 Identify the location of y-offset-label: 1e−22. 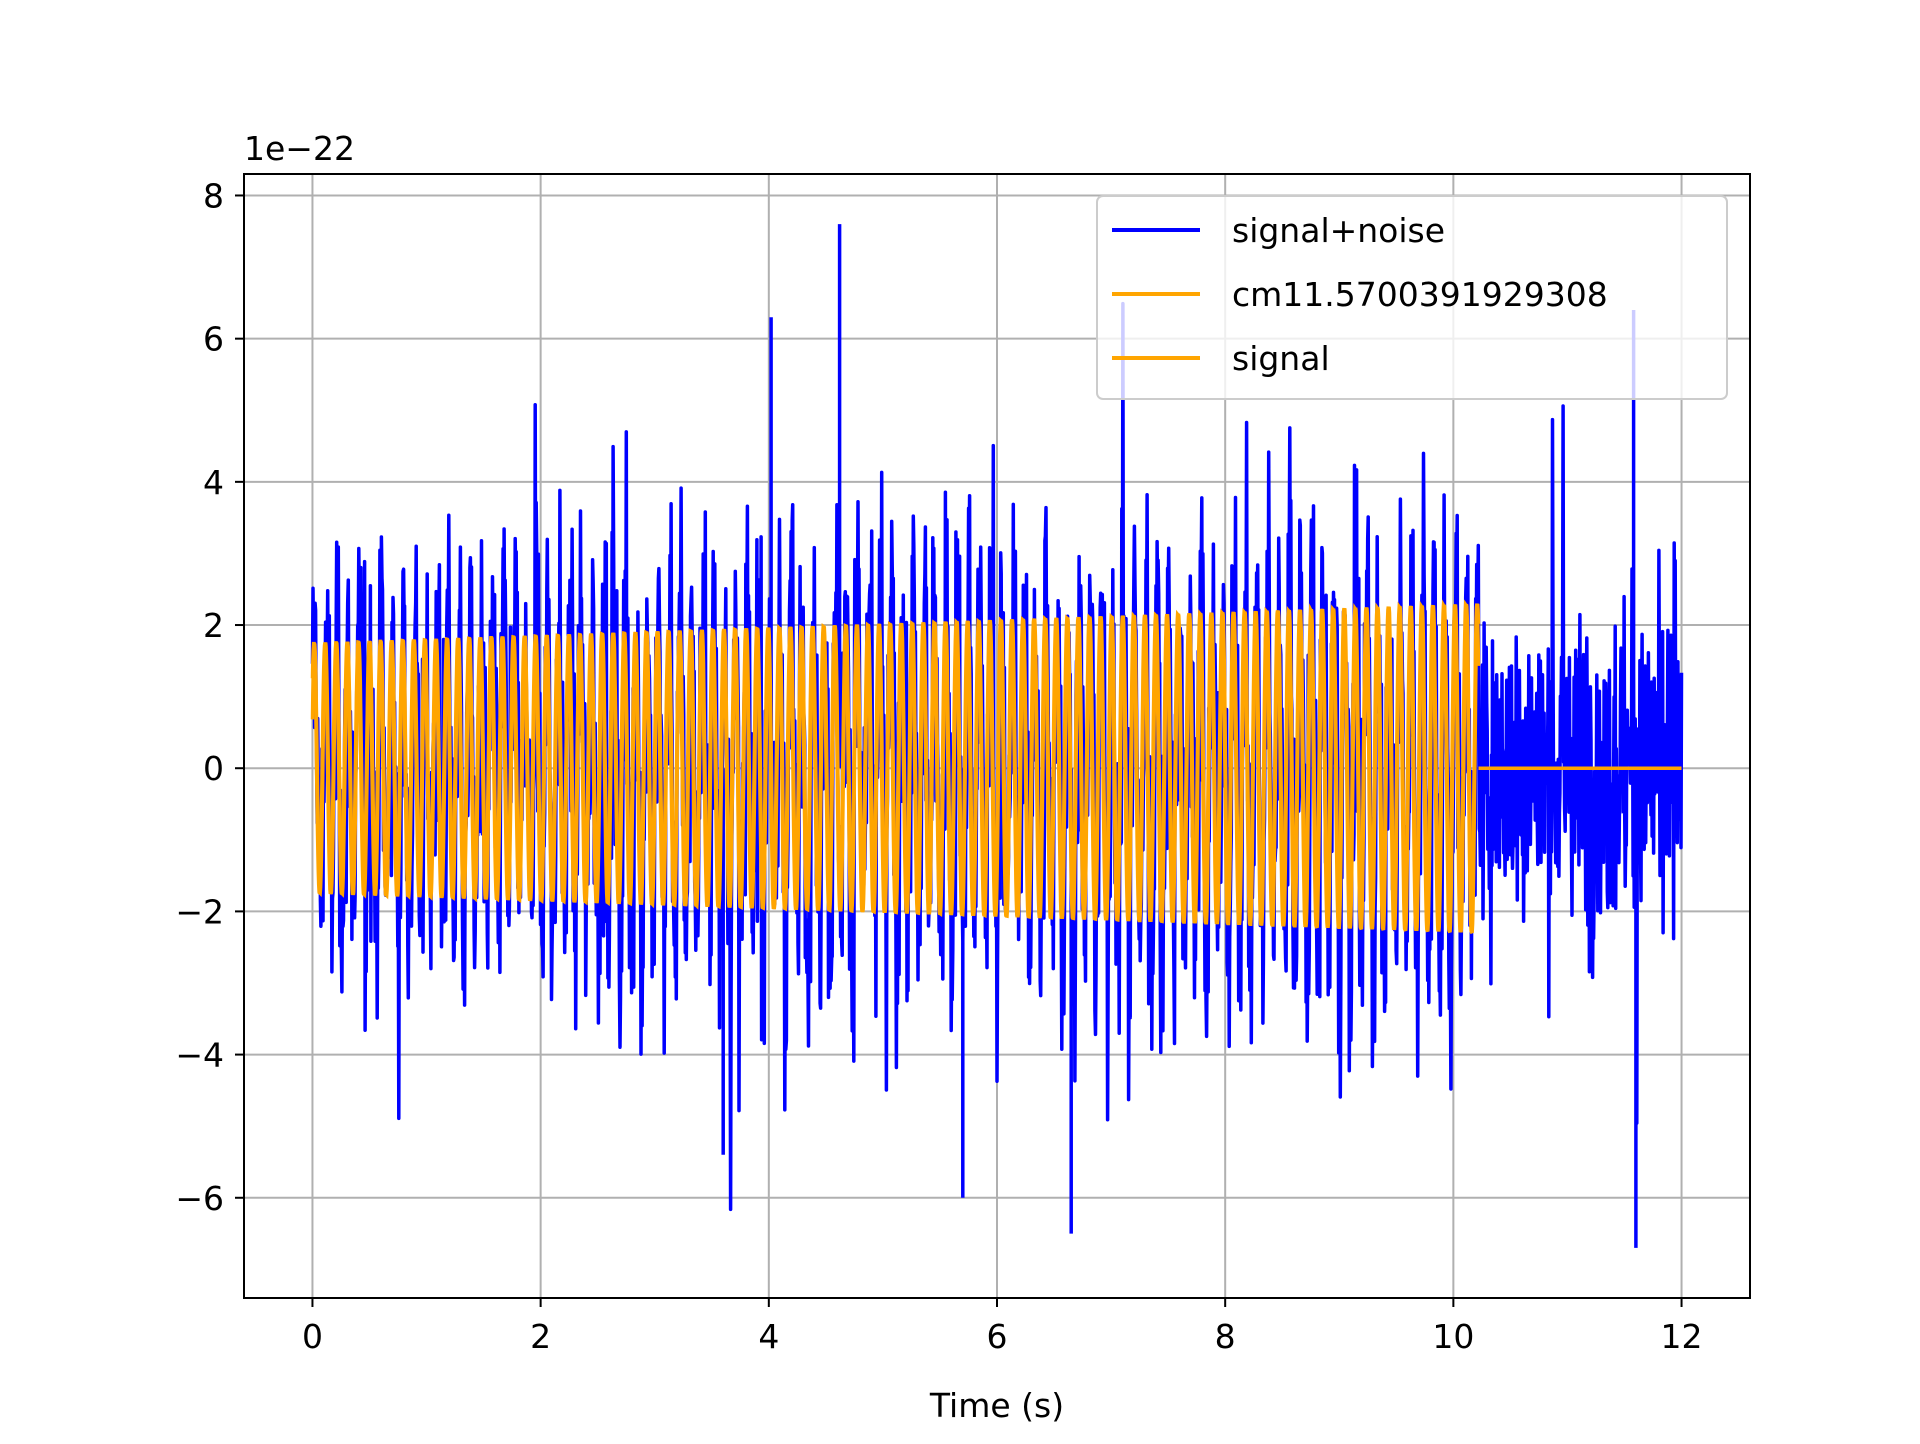
(299, 148).